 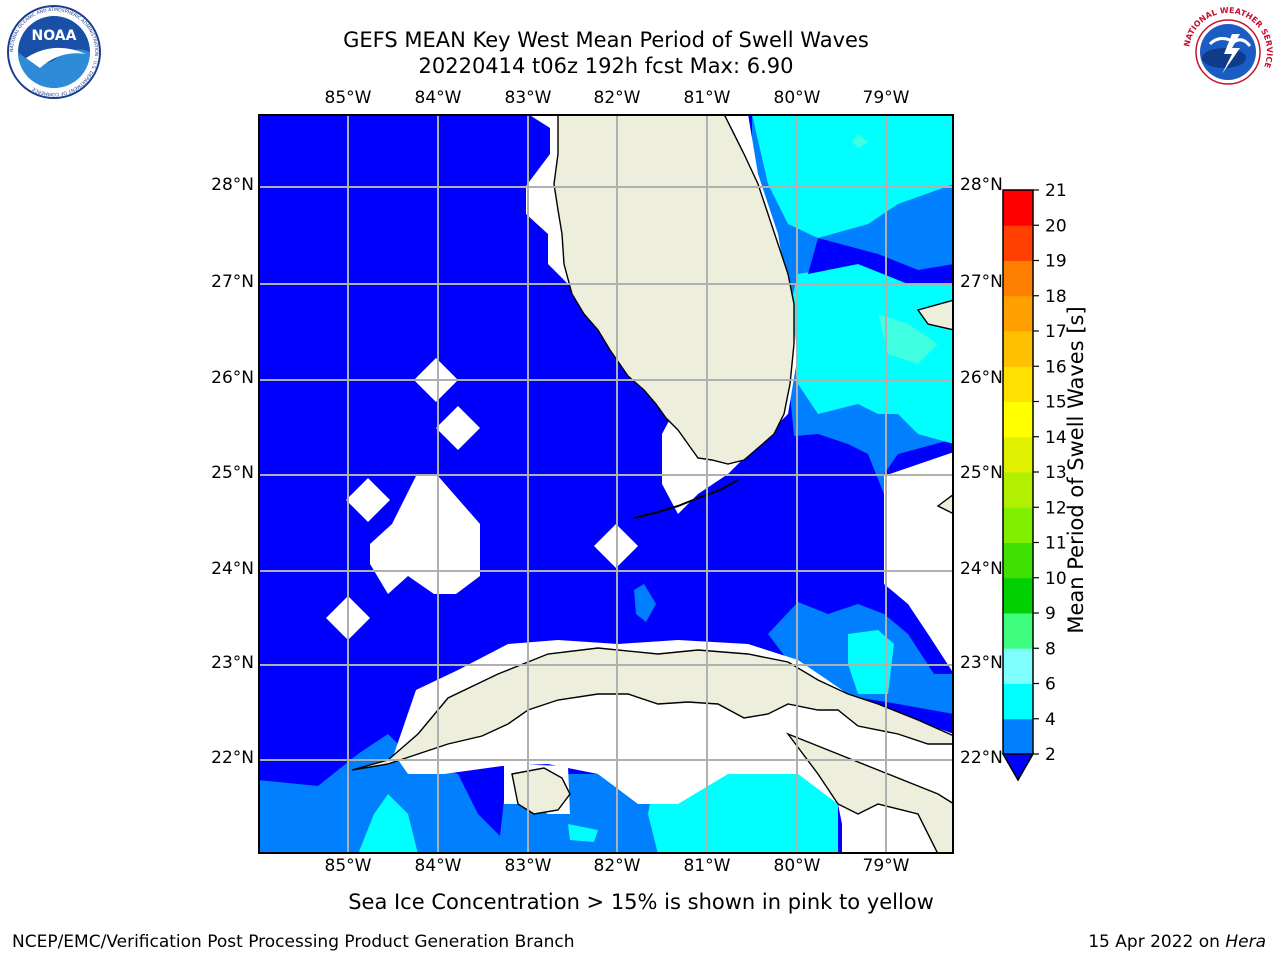 I want to click on colorbar-tick-label: 13, so click(x=1056, y=473).